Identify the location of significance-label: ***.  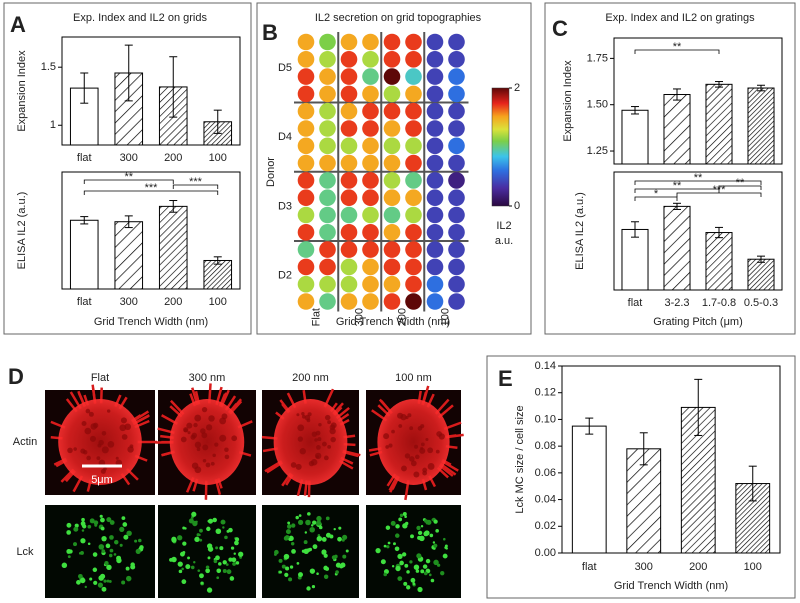
(152, 188).